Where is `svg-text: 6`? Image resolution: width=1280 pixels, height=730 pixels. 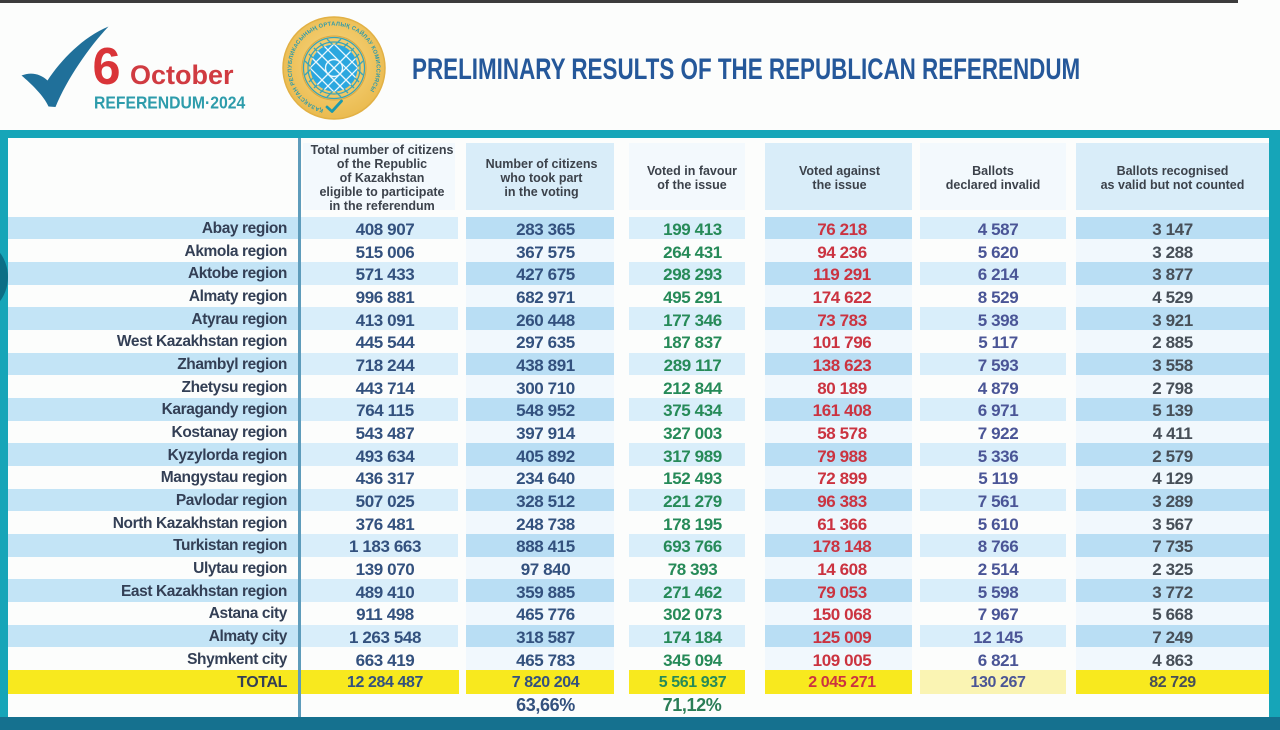
svg-text: 6 is located at coordinates (107, 66).